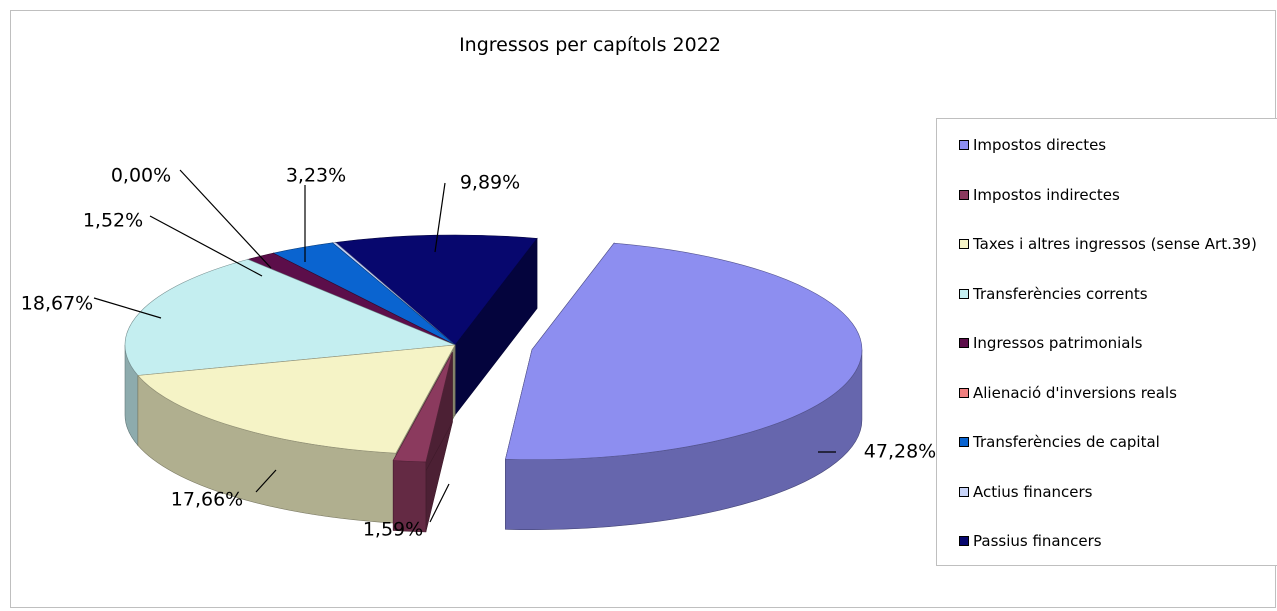 The height and width of the screenshot is (611, 1277). Describe the element at coordinates (1075, 392) in the screenshot. I see `legend-label: Alienació d'inversions reals` at that location.